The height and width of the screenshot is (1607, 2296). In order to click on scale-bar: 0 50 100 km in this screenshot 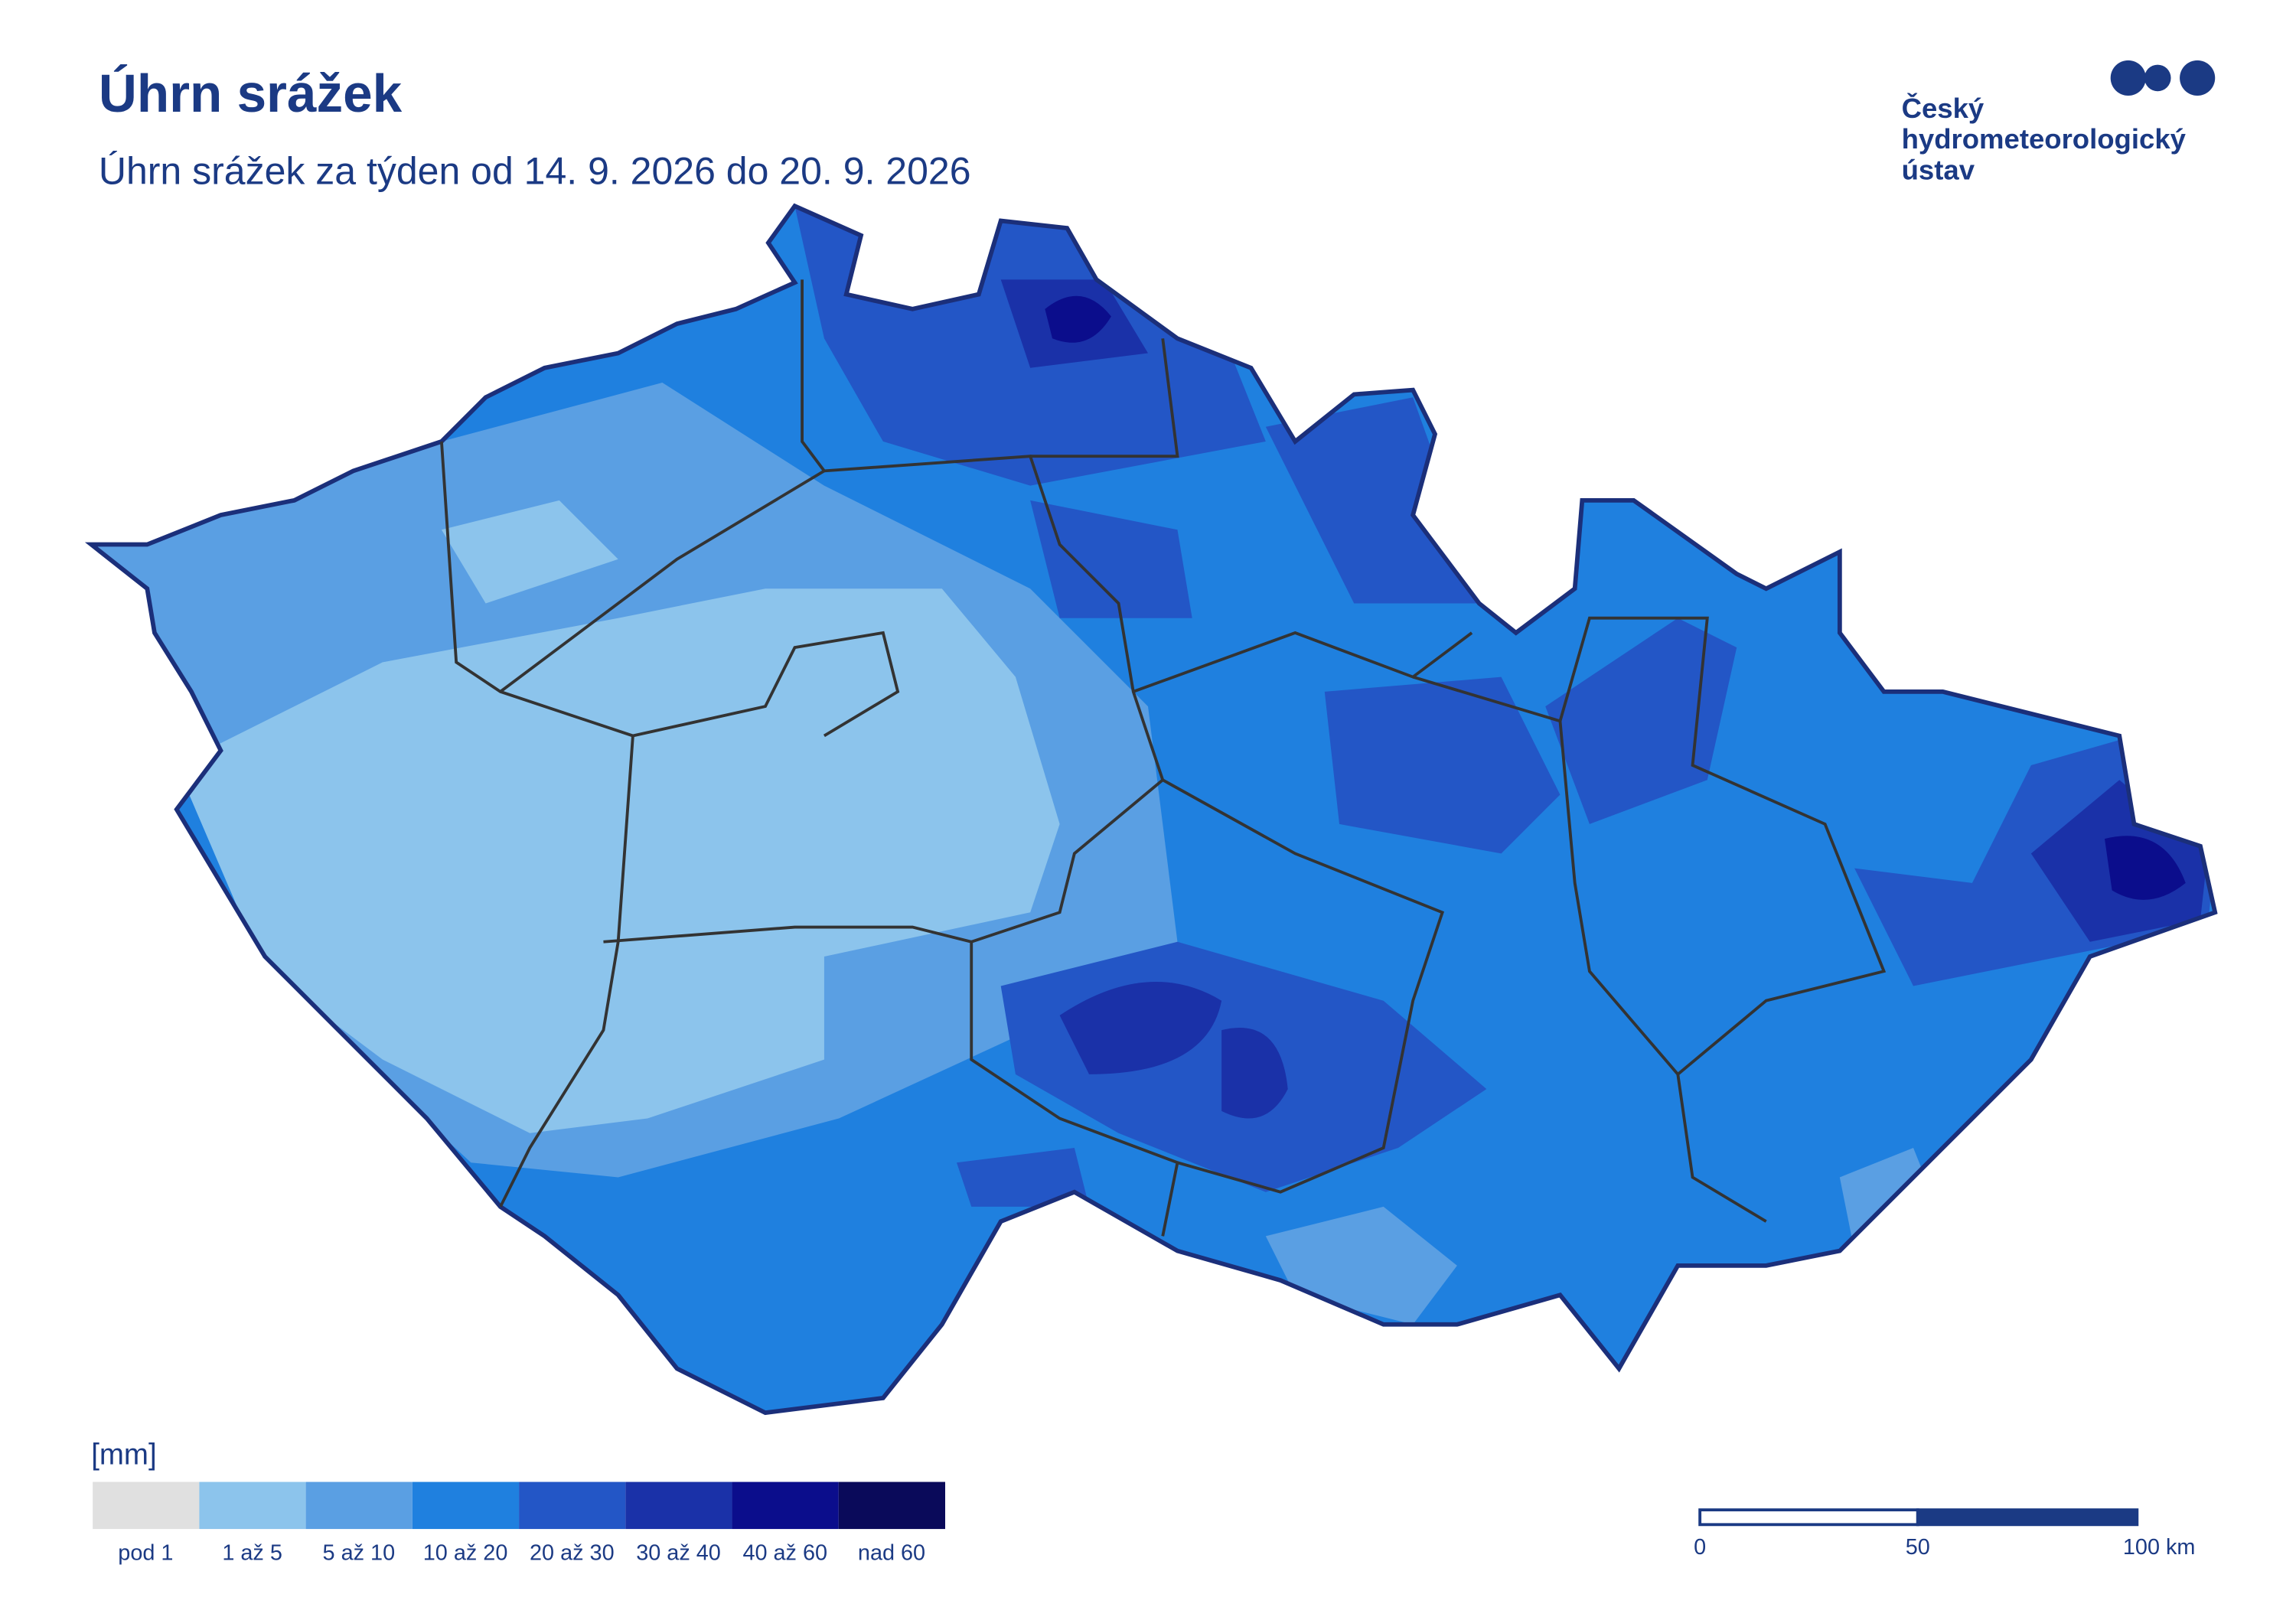, I will do `click(1945, 1534)`.